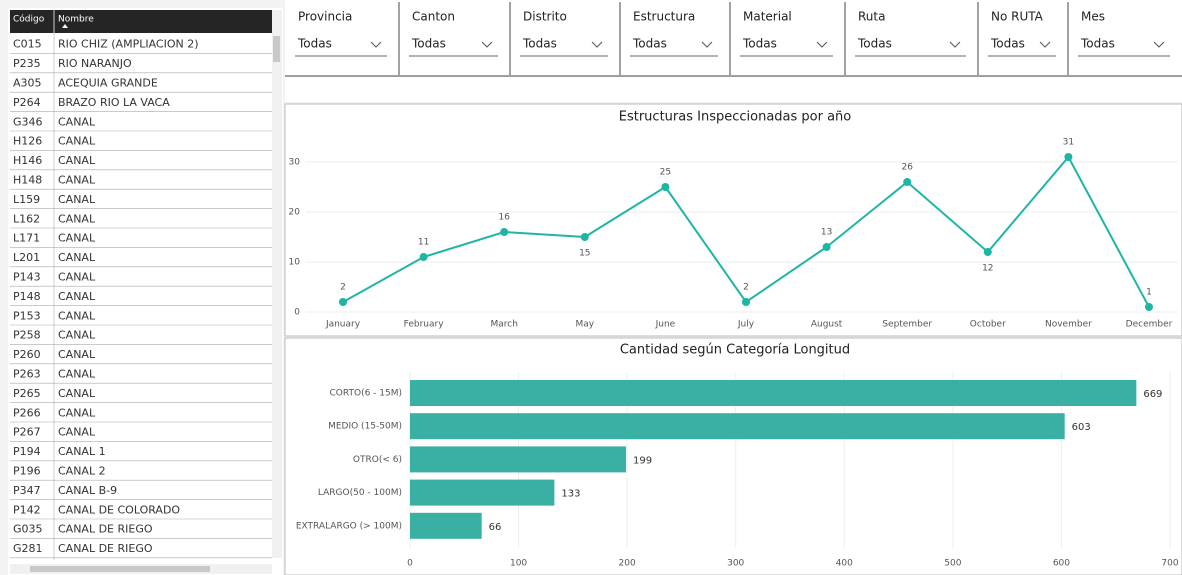  I want to click on x-tick-label: July, so click(746, 325).